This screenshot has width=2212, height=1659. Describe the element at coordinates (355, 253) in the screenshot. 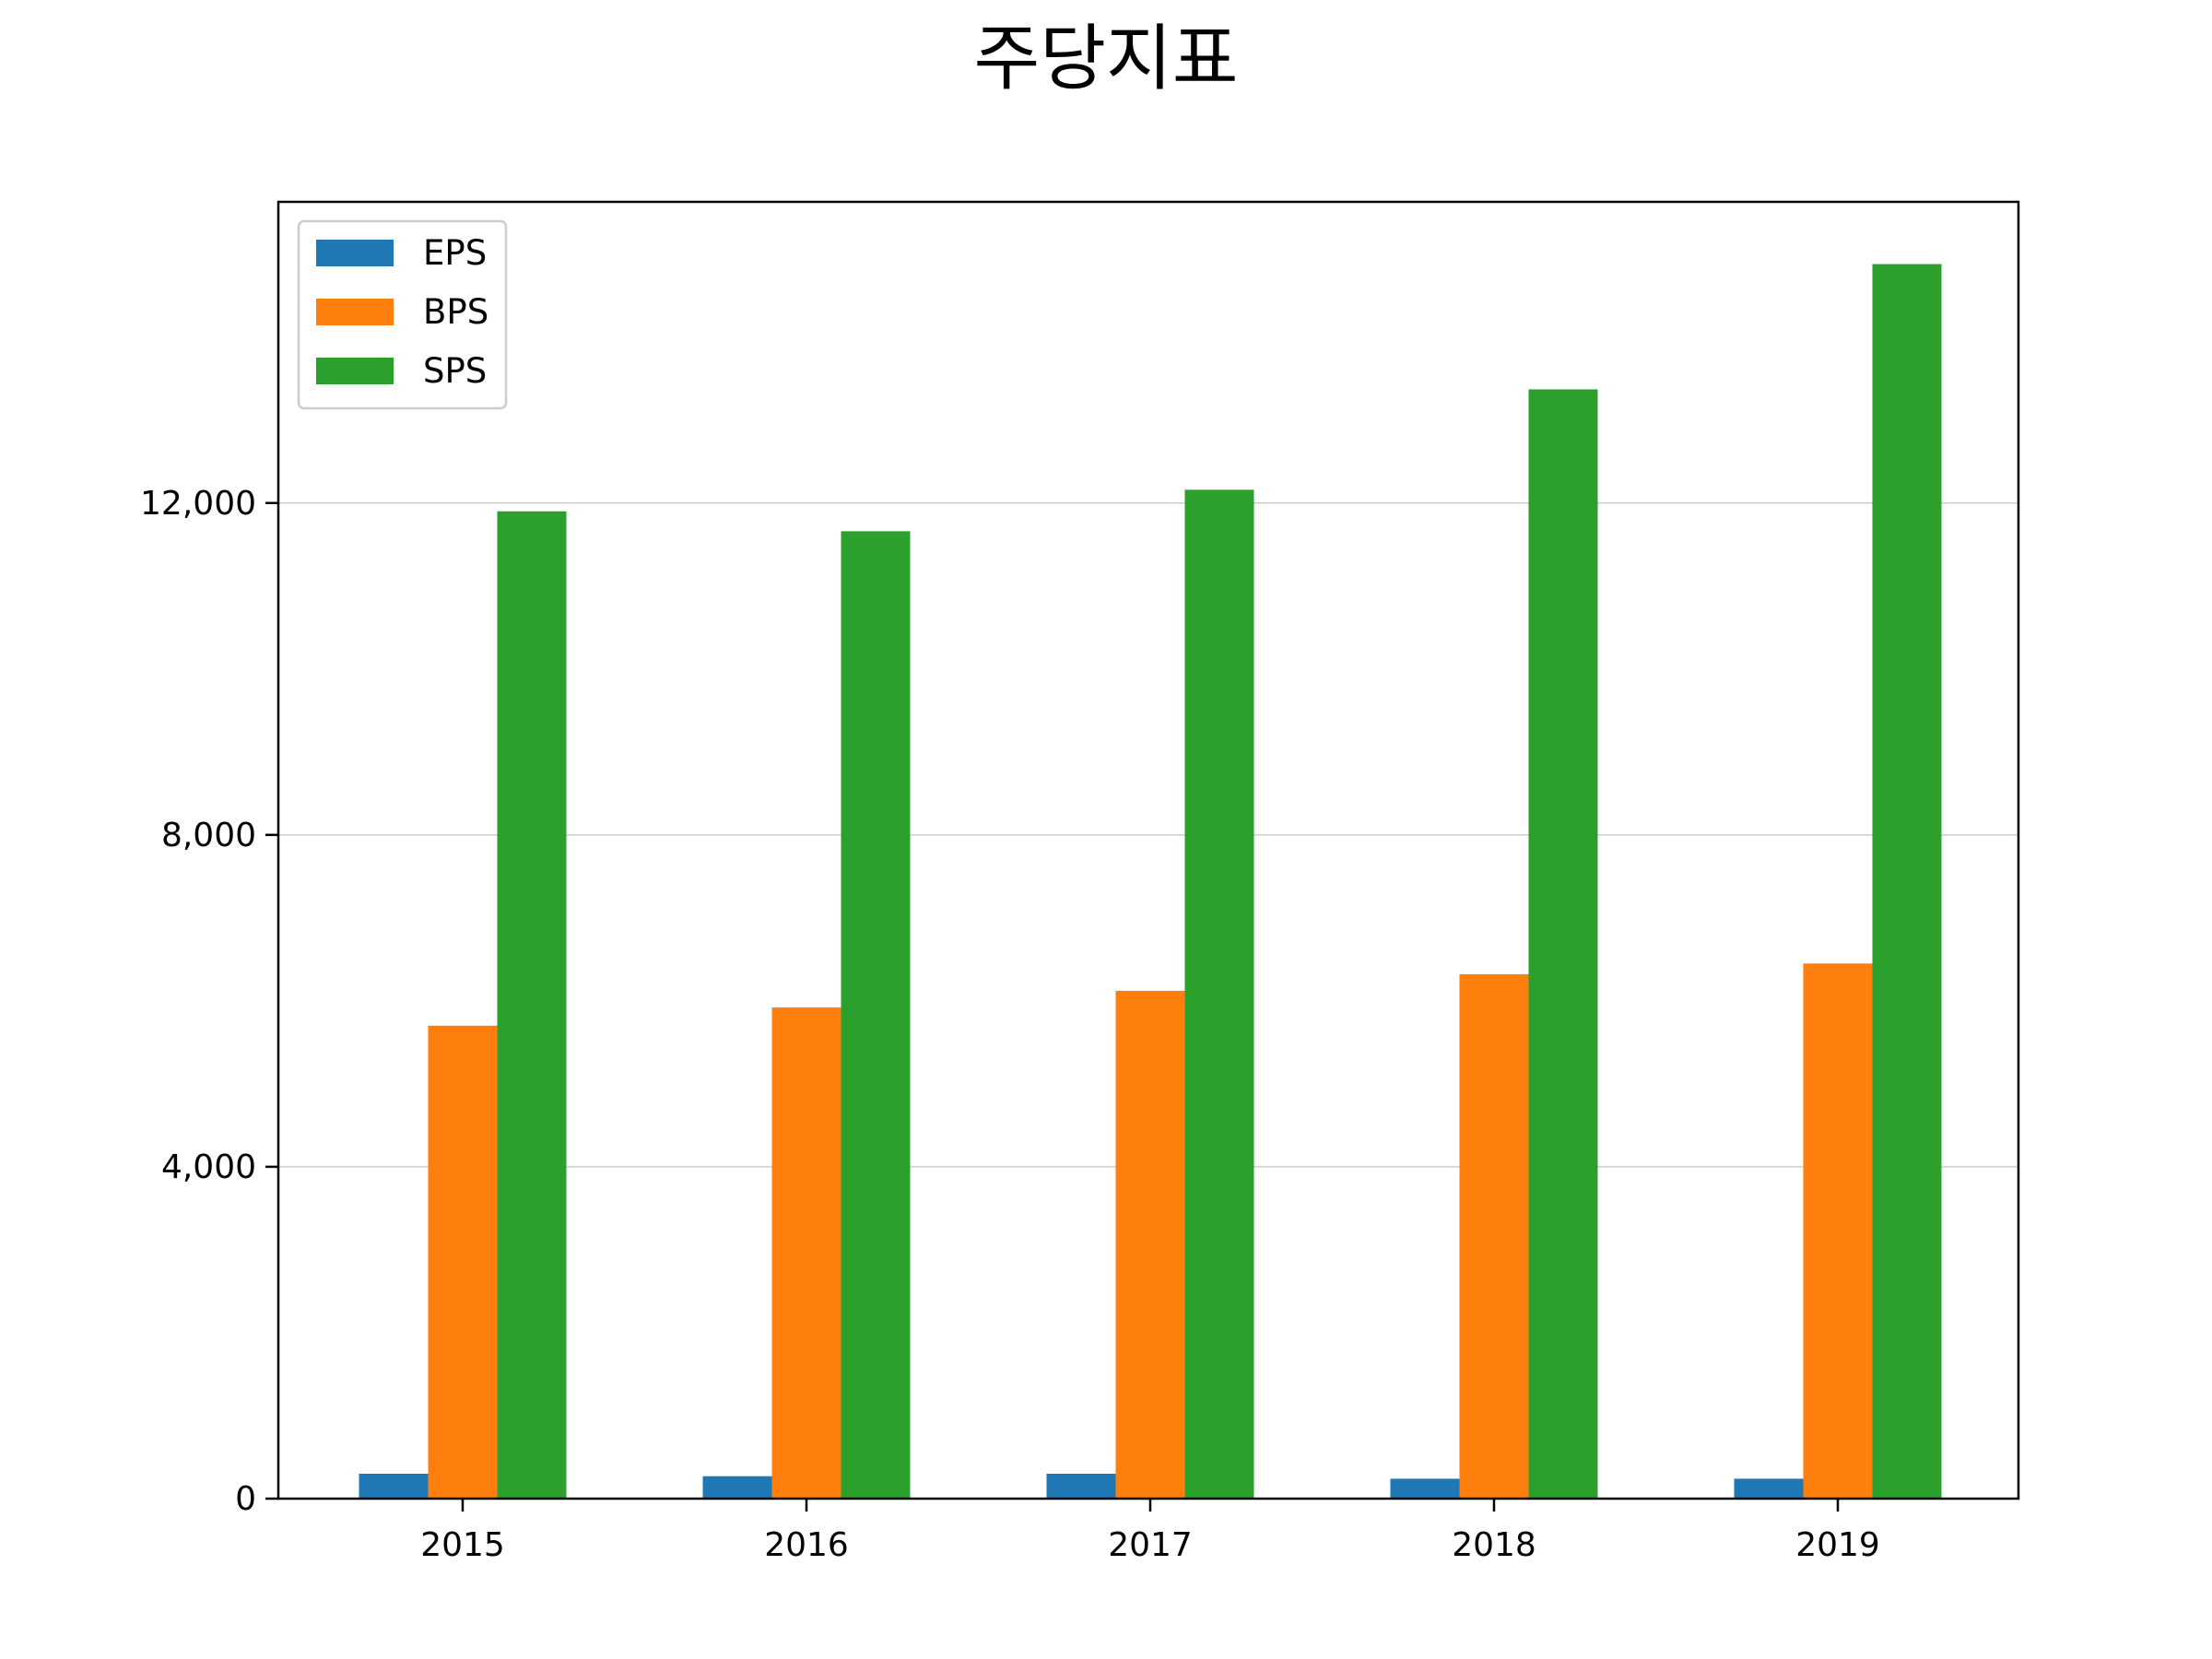

I see `legend-swatch-eps` at that location.